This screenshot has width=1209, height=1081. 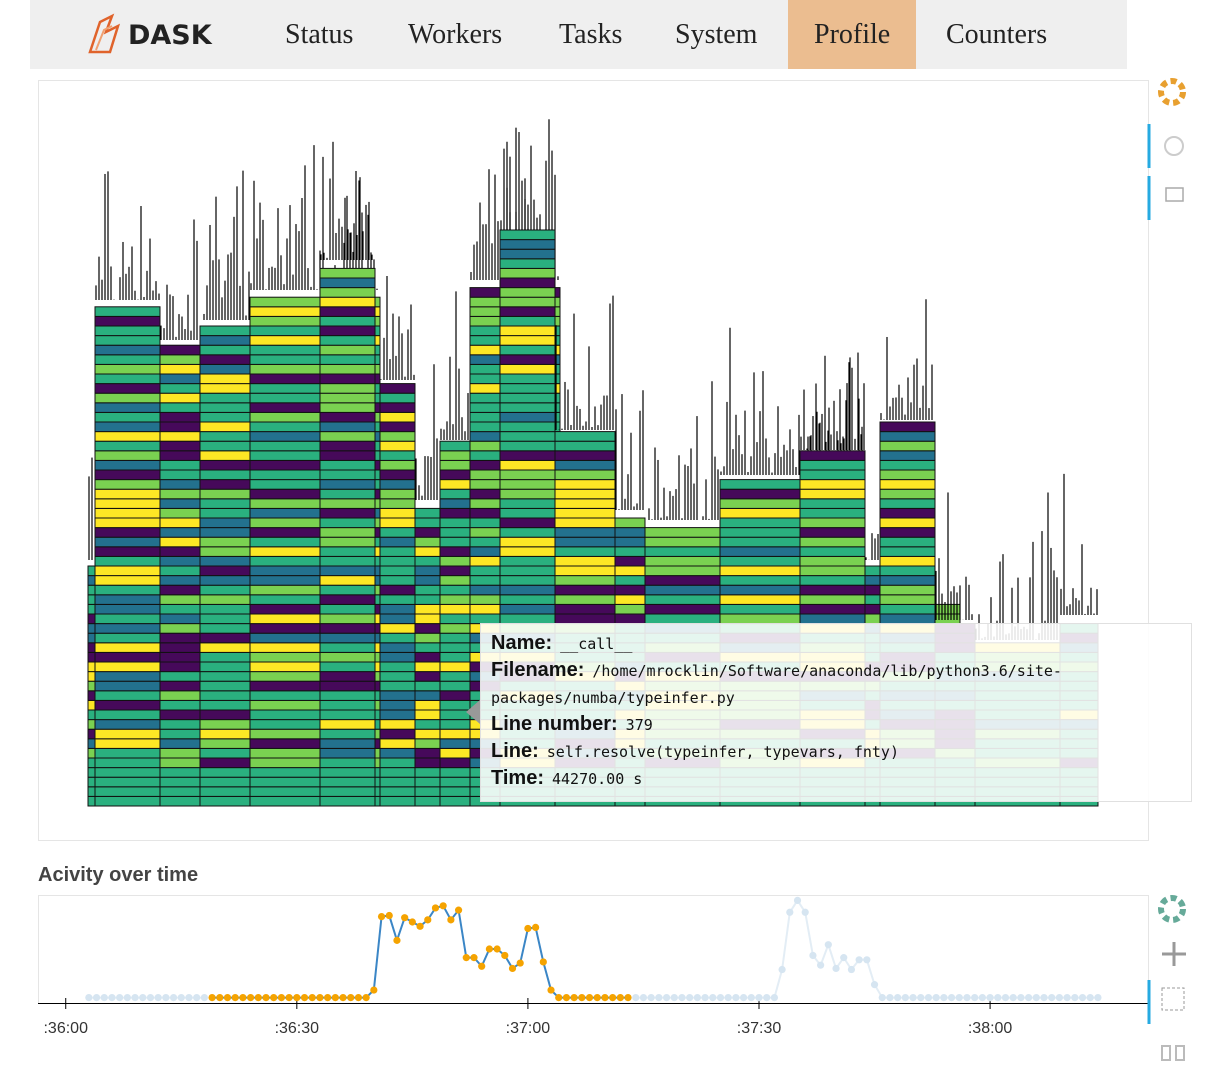 What do you see at coordinates (319, 34) in the screenshot?
I see `nav-item: Status` at bounding box center [319, 34].